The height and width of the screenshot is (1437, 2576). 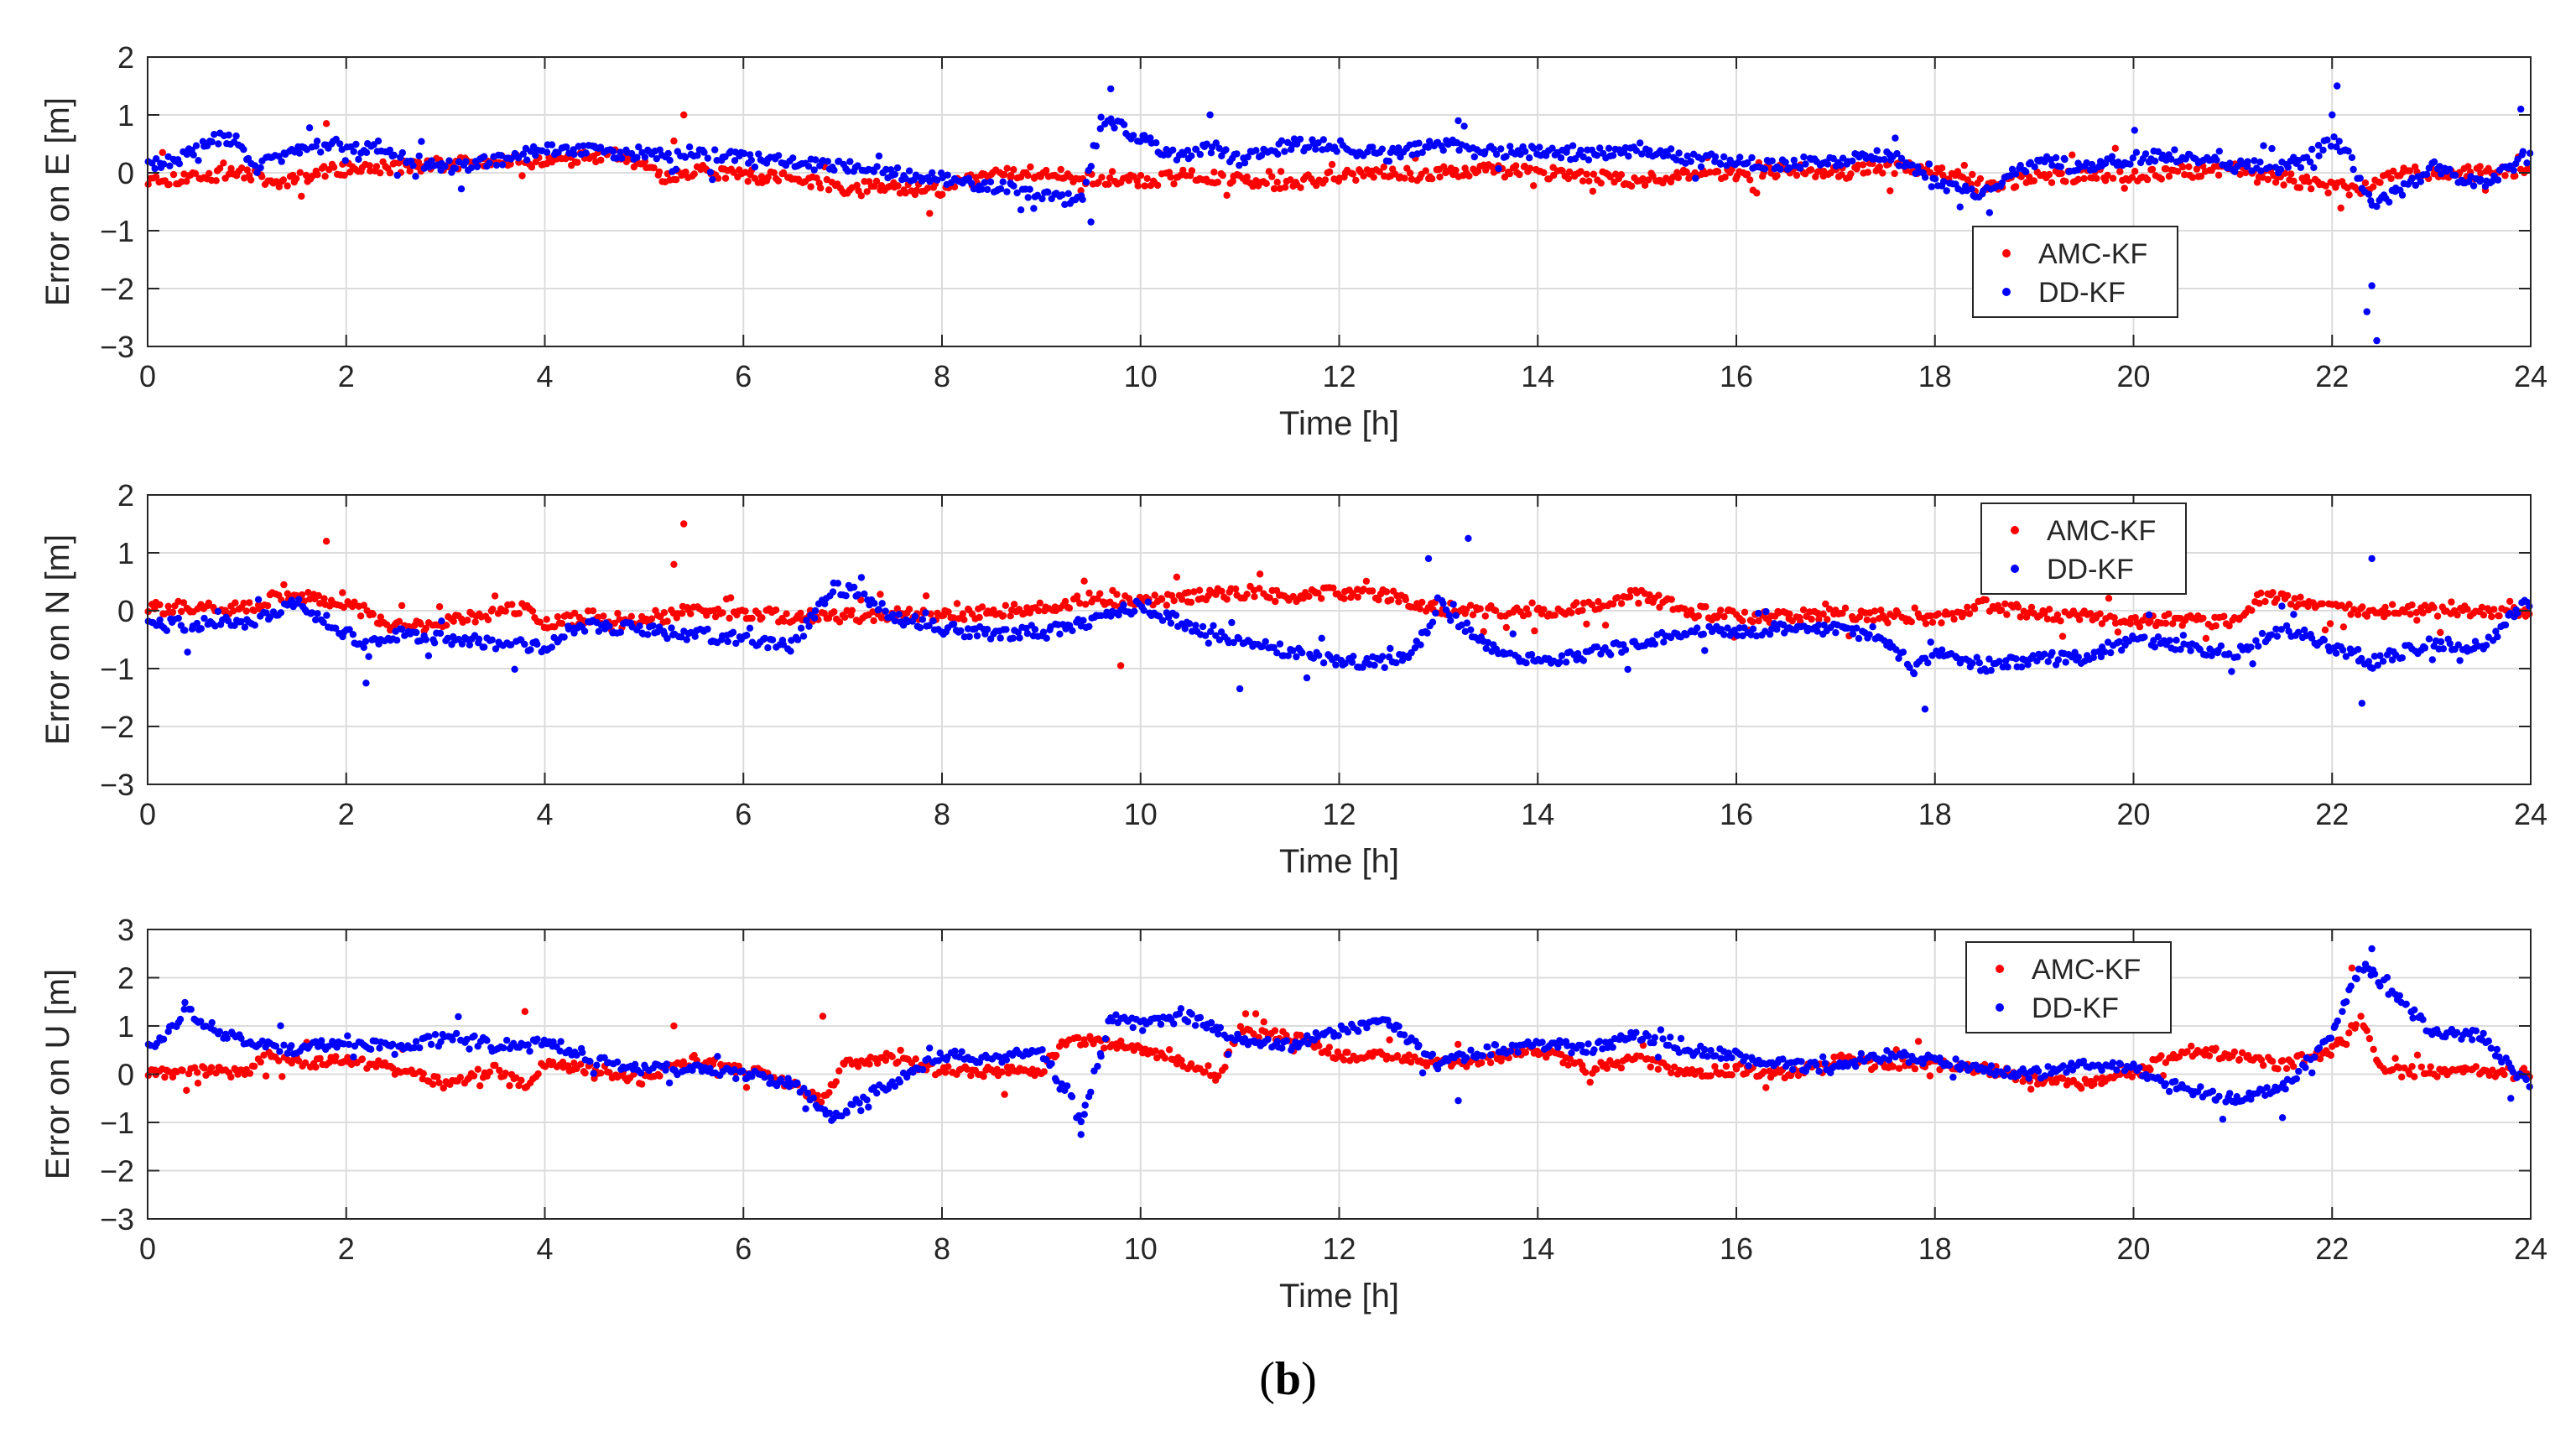 I want to click on y-tick-label: 0, so click(x=125, y=173).